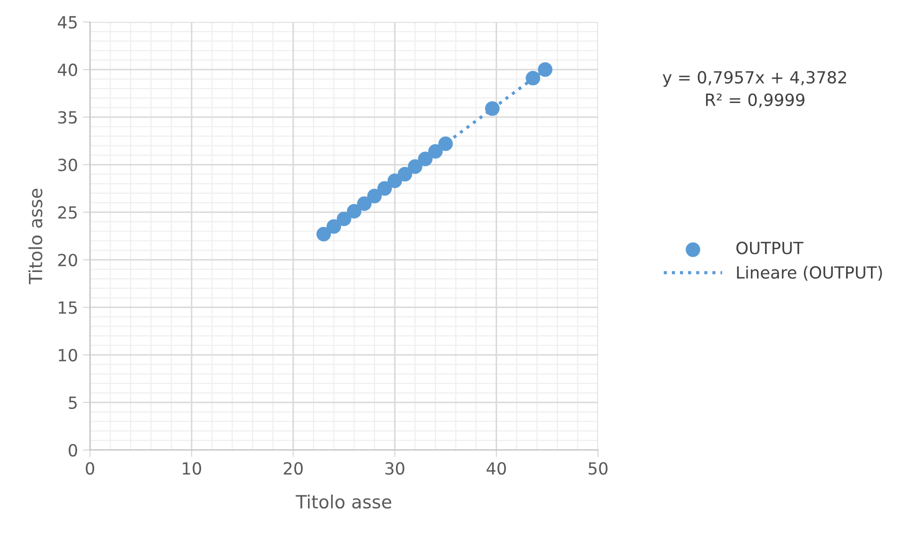 The image size is (907, 536). Describe the element at coordinates (293, 468) in the screenshot. I see `x-tick-label: 20` at that location.